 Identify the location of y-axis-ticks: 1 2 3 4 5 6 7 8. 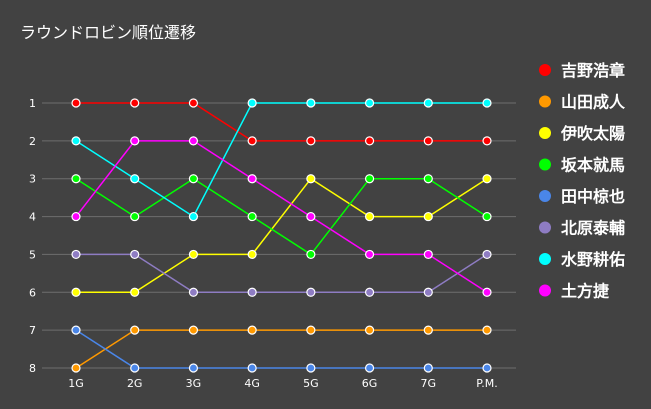
(32, 236).